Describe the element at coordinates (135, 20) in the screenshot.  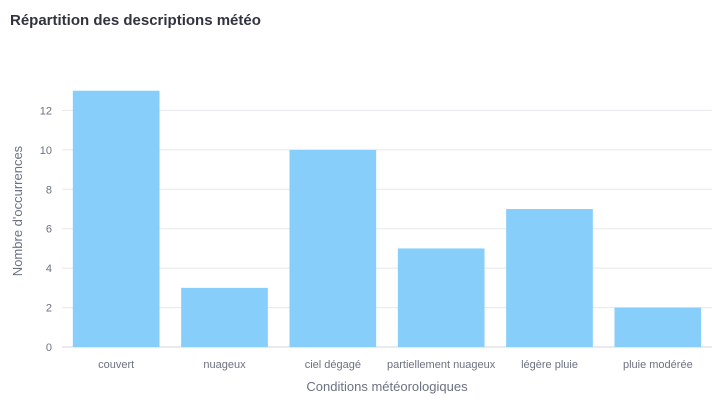
I see `chart-title: Répartition des descriptions météo` at that location.